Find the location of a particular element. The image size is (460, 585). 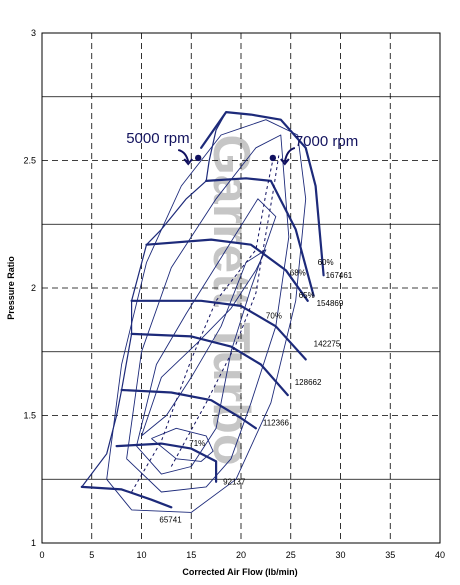

speed-line-label: 92137 is located at coordinates (234, 481).